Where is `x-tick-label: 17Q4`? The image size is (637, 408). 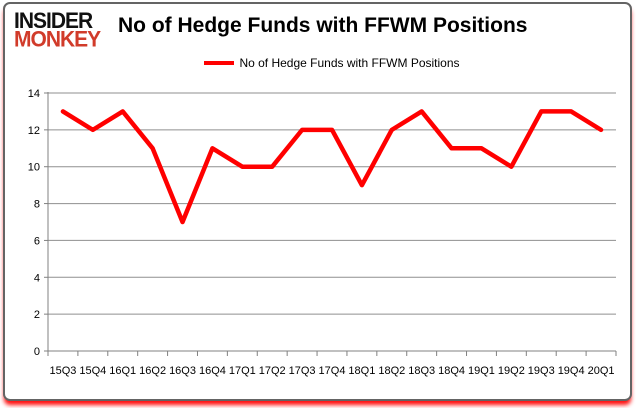
x-tick-label: 17Q4 is located at coordinates (332, 371).